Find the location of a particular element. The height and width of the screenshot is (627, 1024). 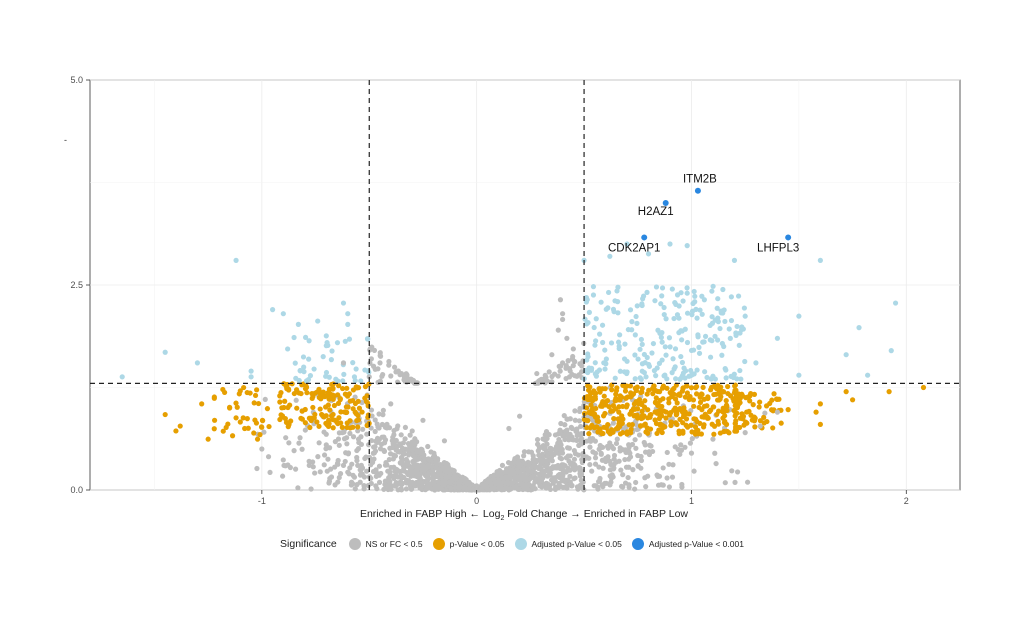

legend-label: Adjusted p-Value < 0.05 is located at coordinates (576, 544).